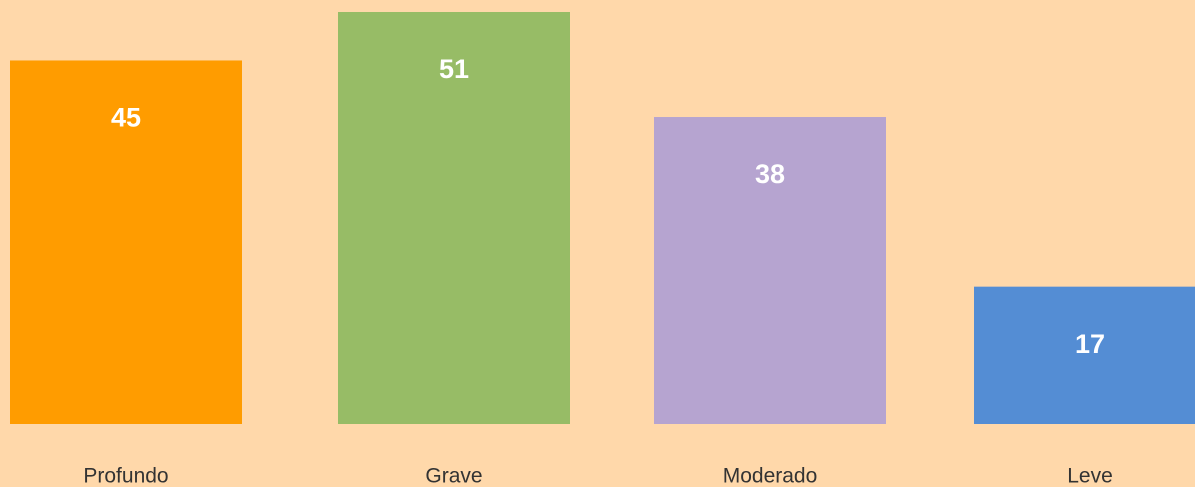 The width and height of the screenshot is (1195, 487). Describe the element at coordinates (770, 476) in the screenshot. I see `x-tick-label: Moderado` at that location.